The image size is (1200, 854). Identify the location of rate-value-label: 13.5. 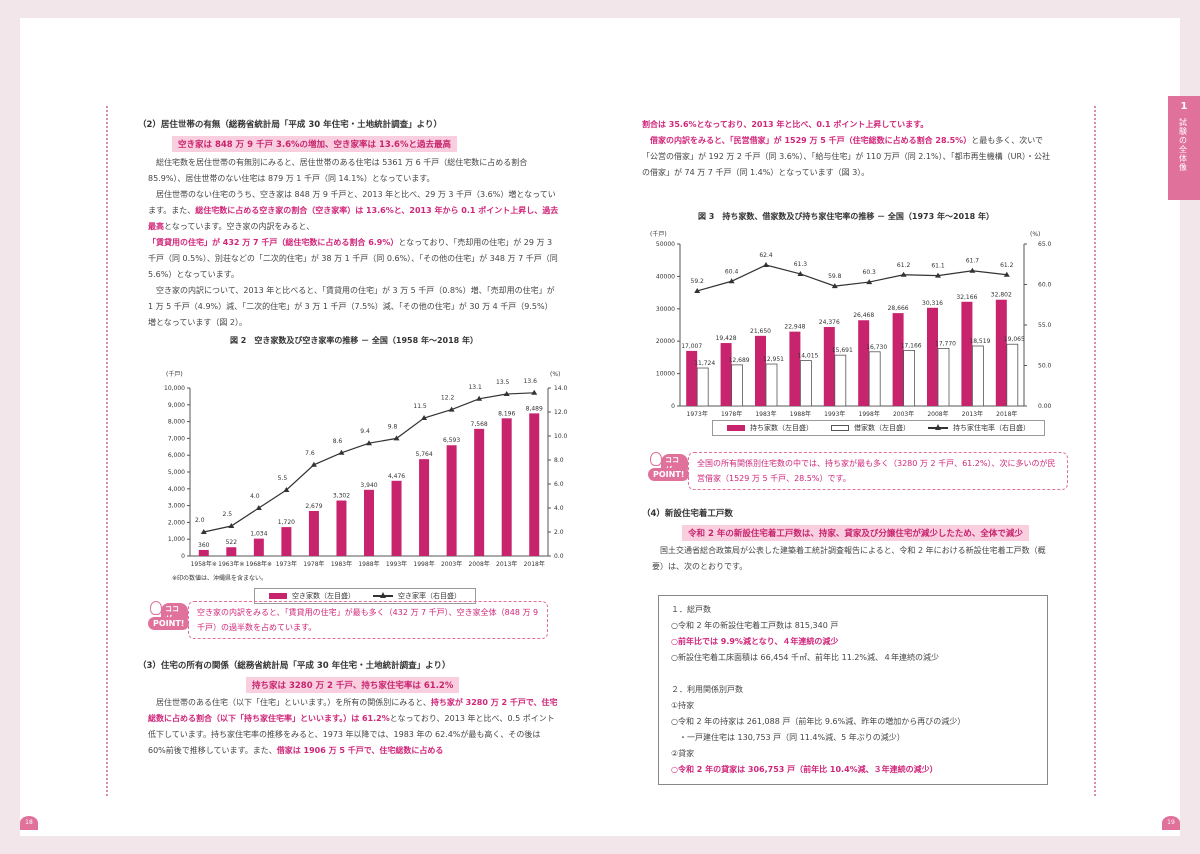
(503, 382).